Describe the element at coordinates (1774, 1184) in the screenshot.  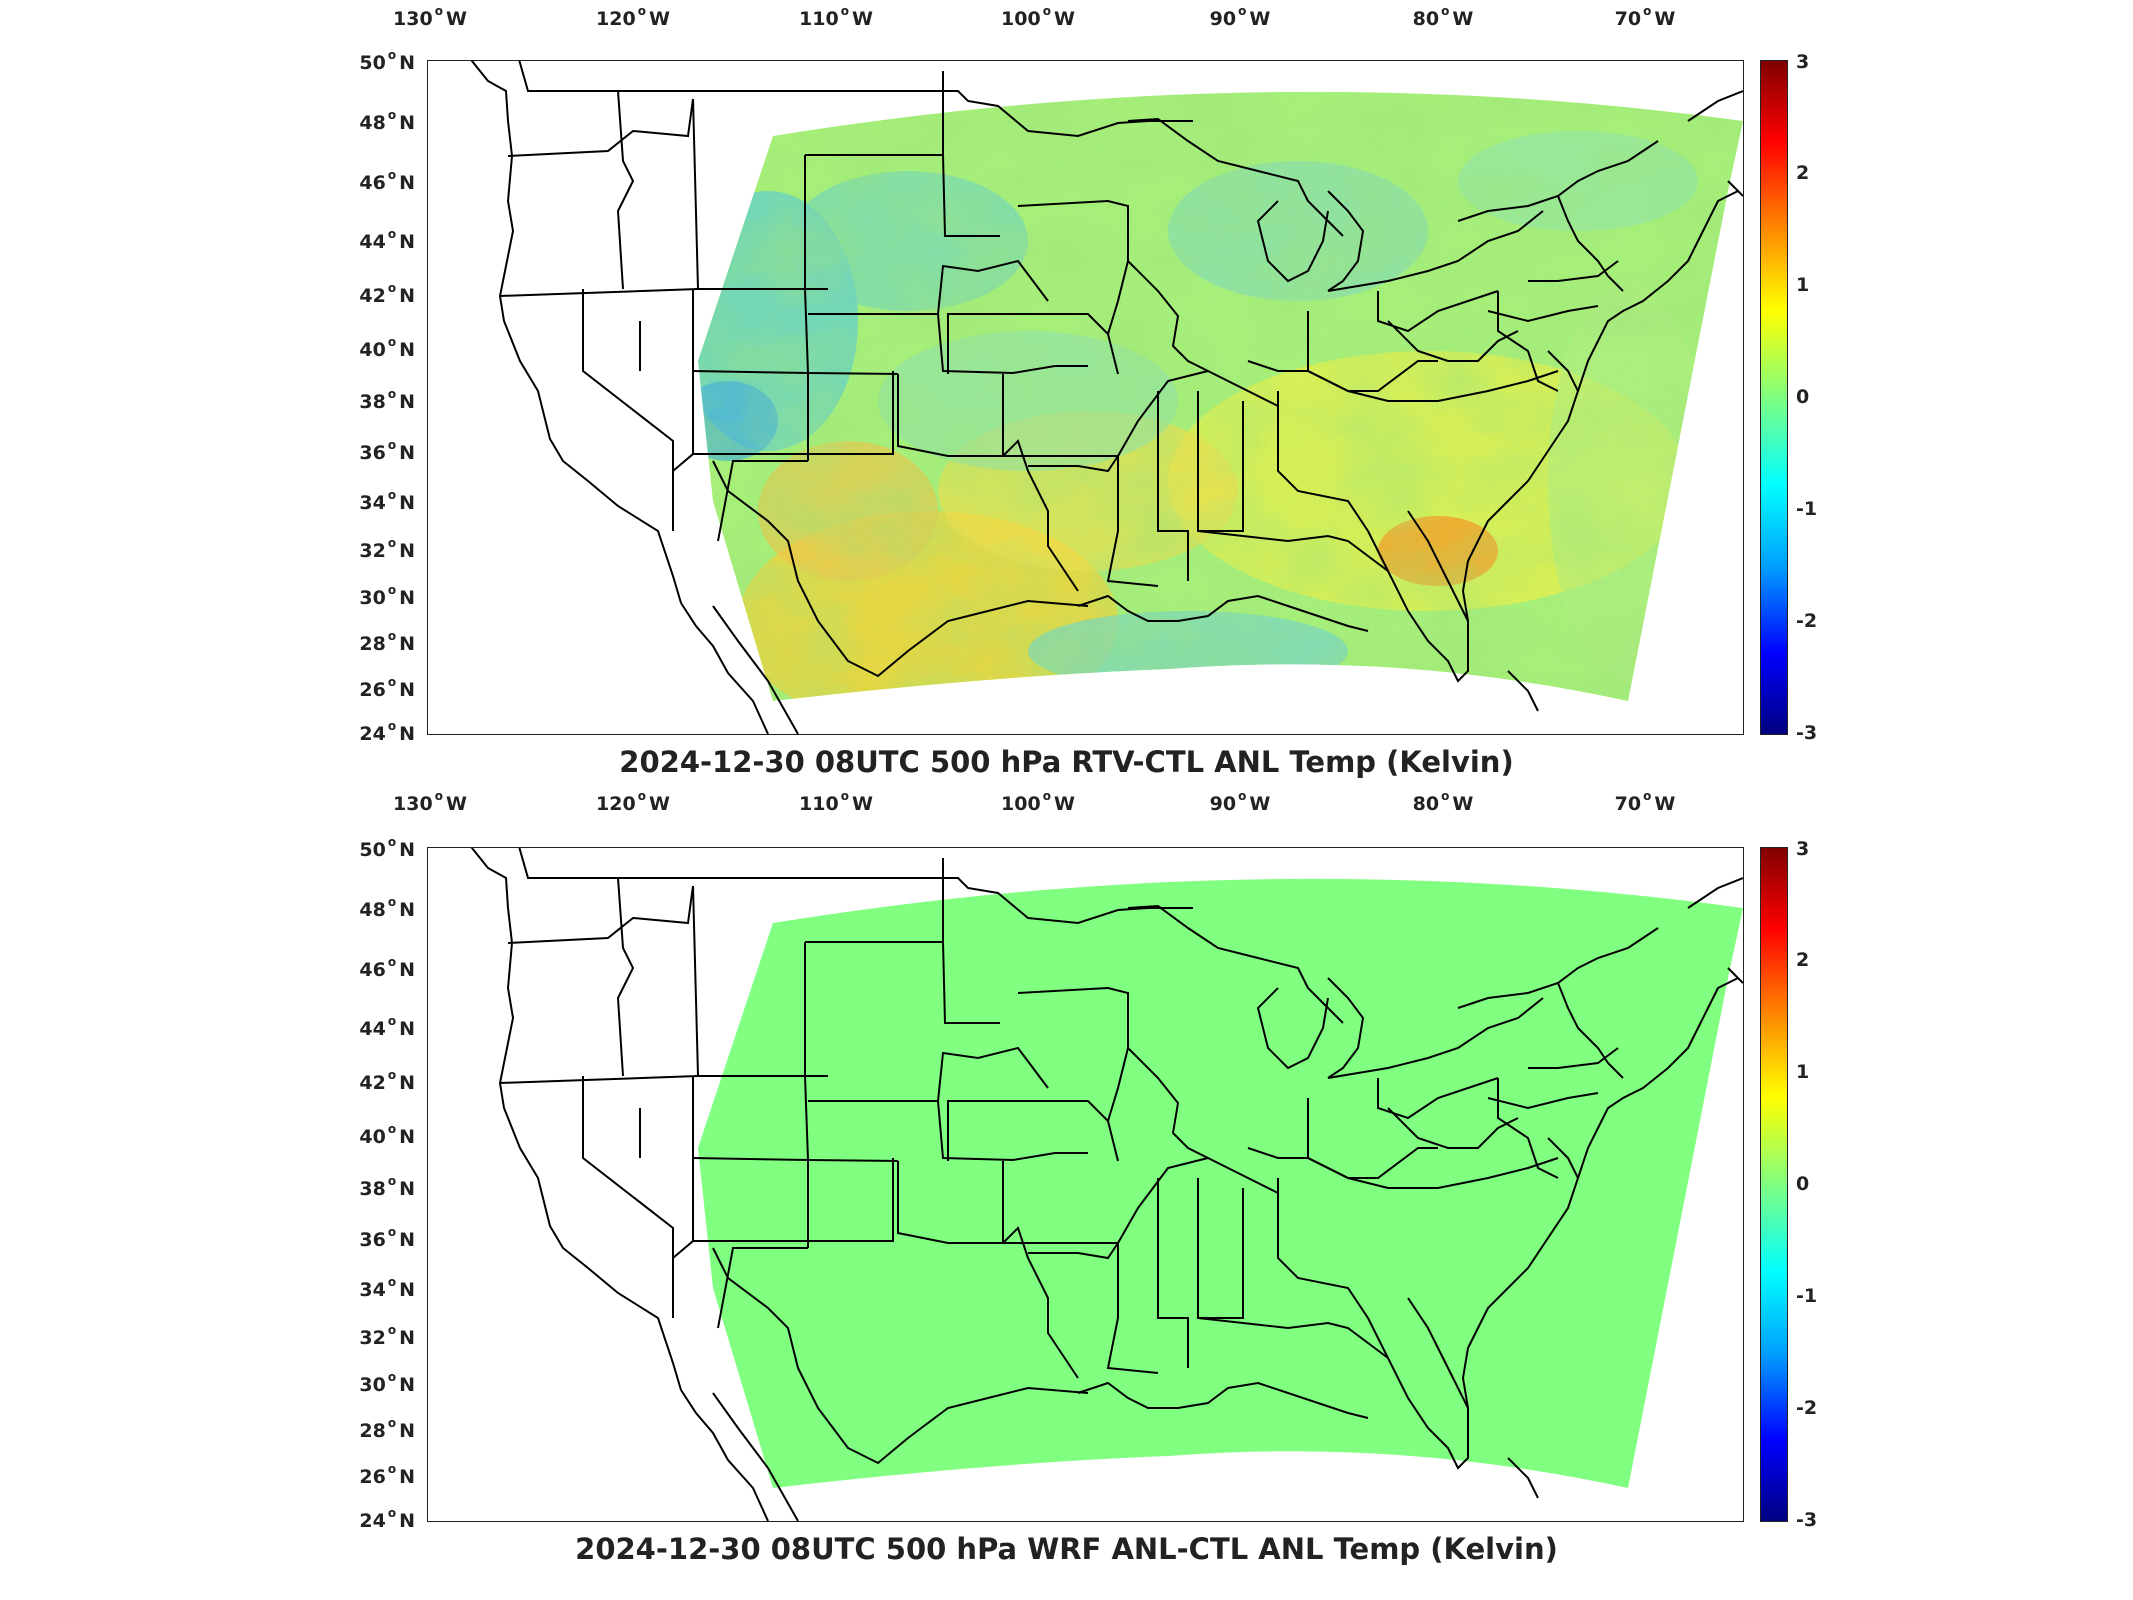
I see `colorbar-wrf-anl-ctl` at that location.